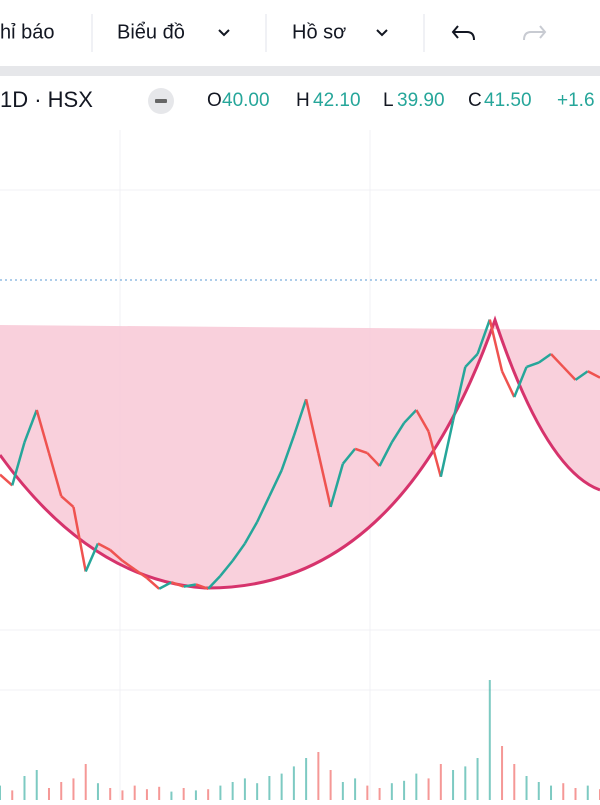 The width and height of the screenshot is (600, 805). I want to click on chart-menu: Biểu đồ, so click(151, 32).